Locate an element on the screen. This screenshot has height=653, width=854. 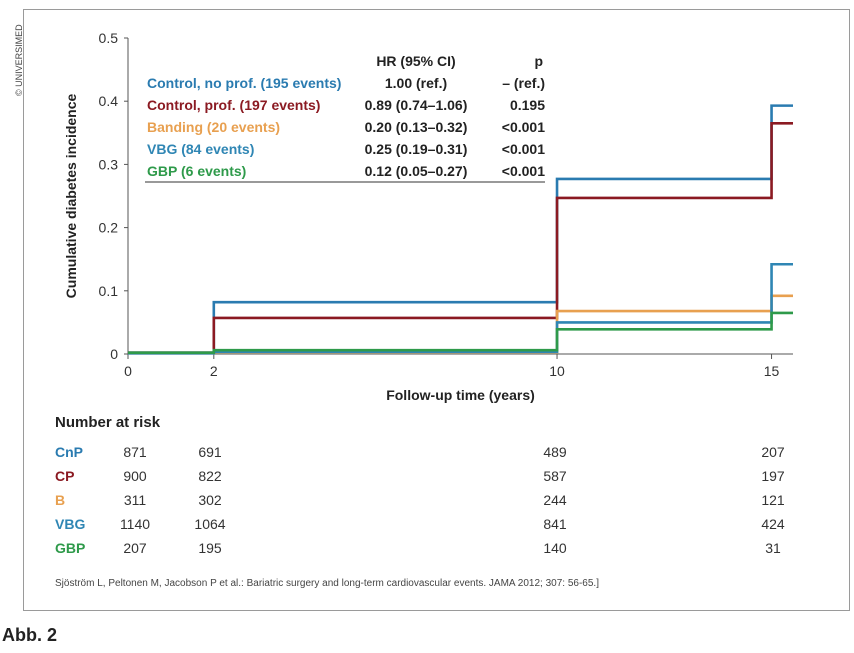
legend-series-label: VBG (84 events) is located at coordinates (200, 149).